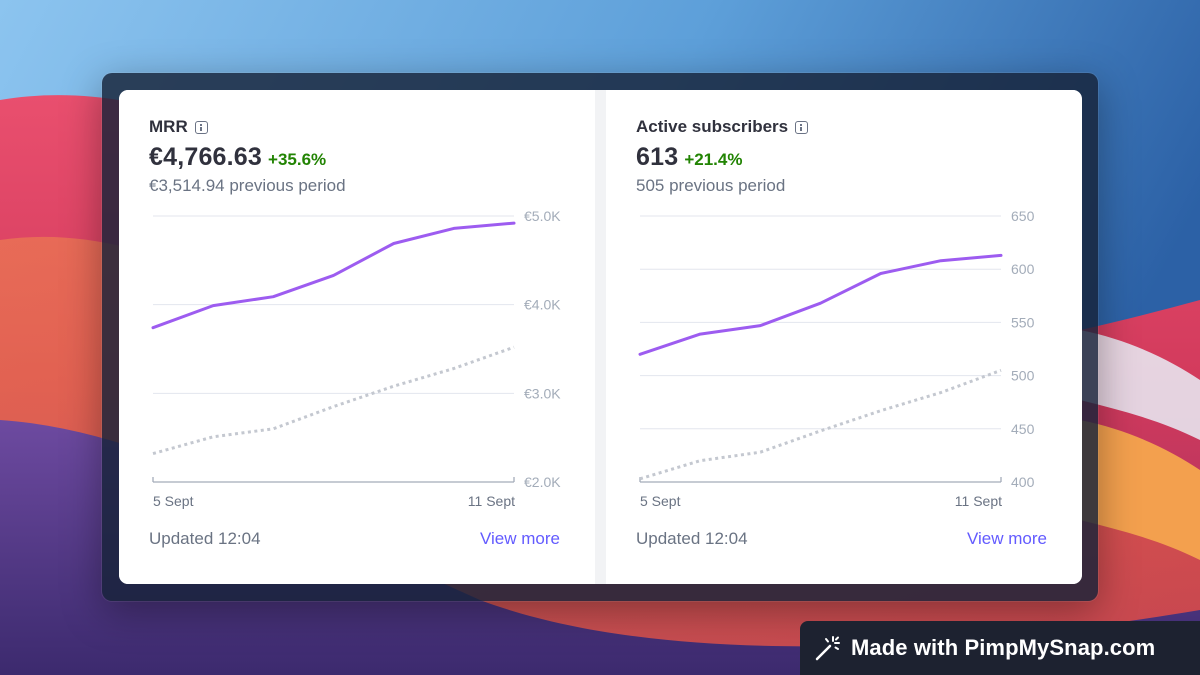 Image resolution: width=1200 pixels, height=675 pixels. What do you see at coordinates (1007, 538) in the screenshot?
I see `active-subscribers-view-more-link: View more` at bounding box center [1007, 538].